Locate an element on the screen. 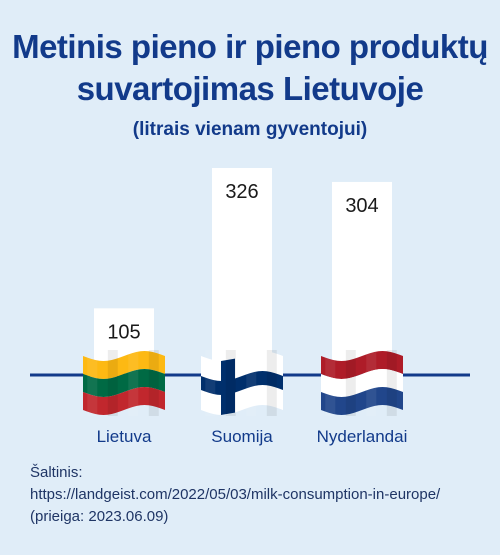 The height and width of the screenshot is (555, 500). source-label: Šaltinis: is located at coordinates (56, 472).